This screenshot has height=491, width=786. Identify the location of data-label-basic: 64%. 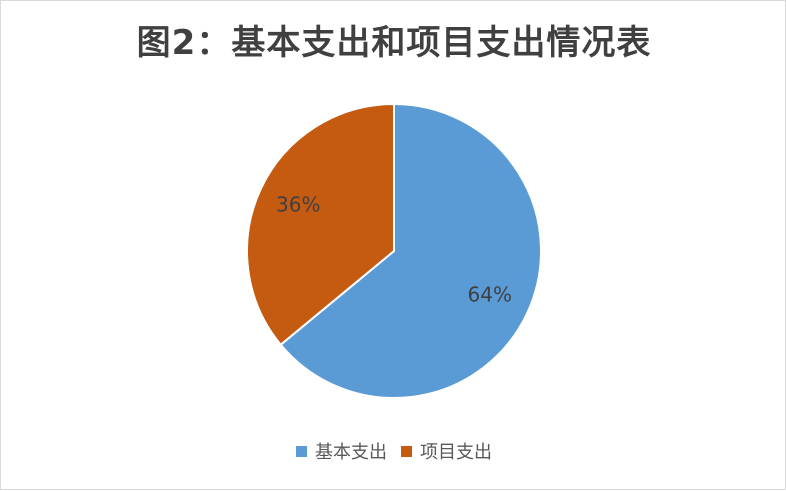
(490, 295).